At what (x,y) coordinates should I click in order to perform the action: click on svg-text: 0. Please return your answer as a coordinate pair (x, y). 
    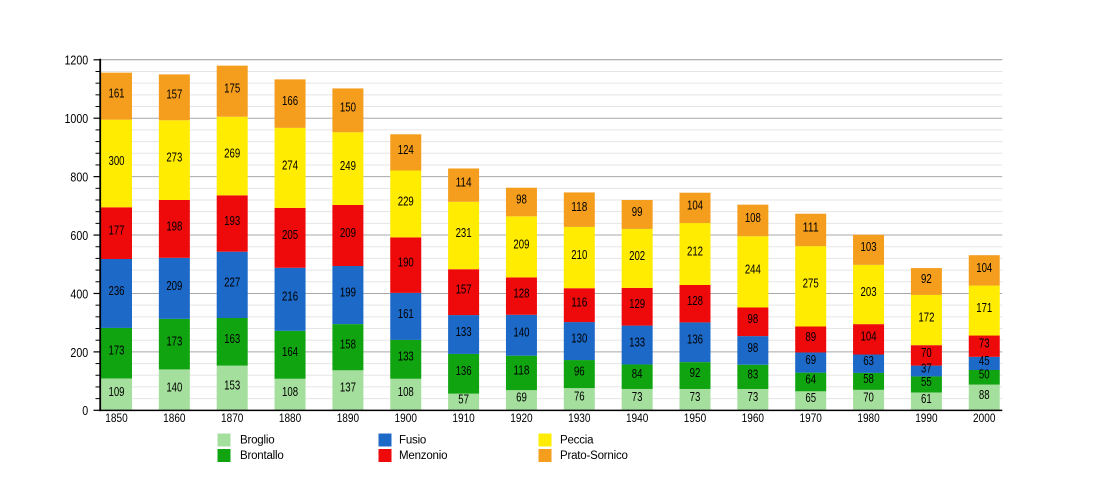
    Looking at the image, I should click on (85, 411).